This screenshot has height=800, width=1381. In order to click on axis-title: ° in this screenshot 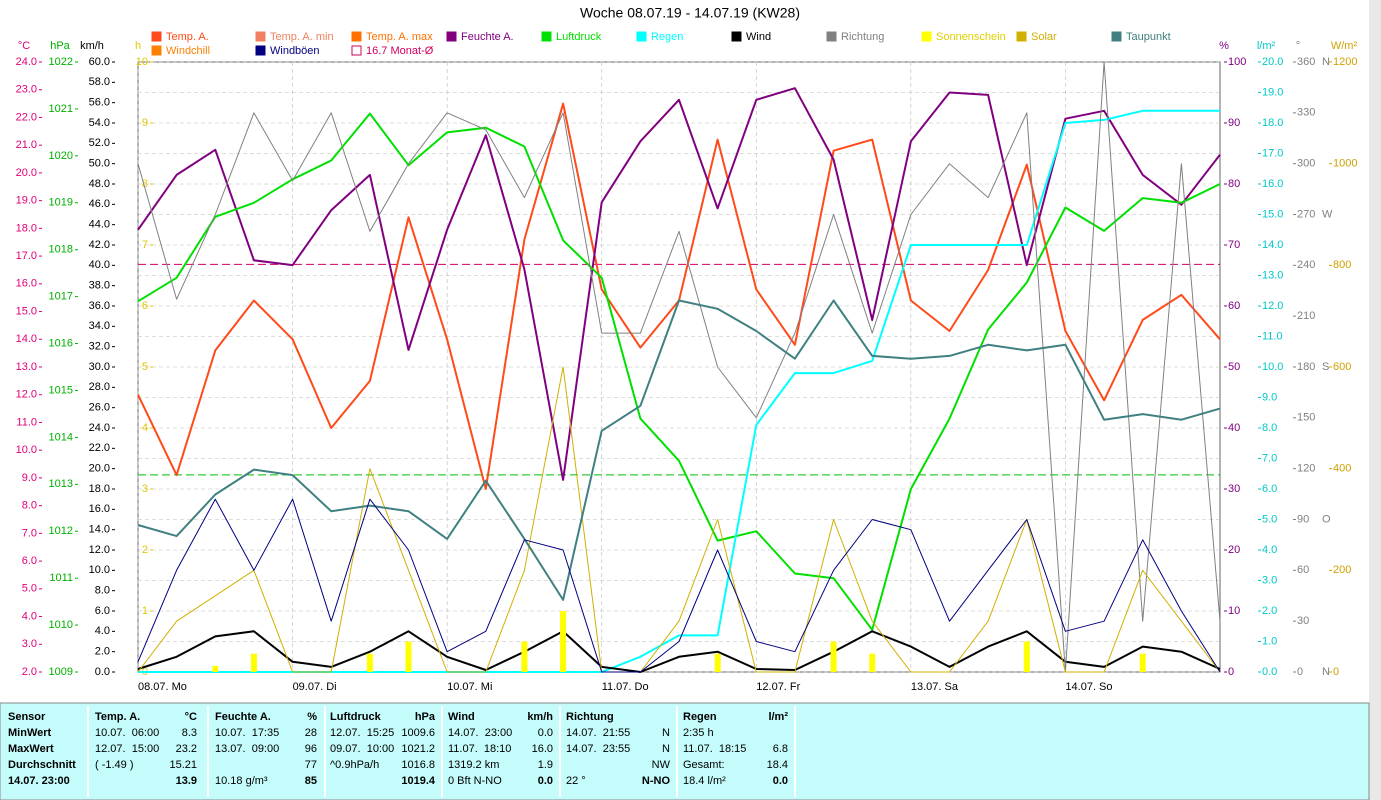, I will do `click(1298, 46)`.